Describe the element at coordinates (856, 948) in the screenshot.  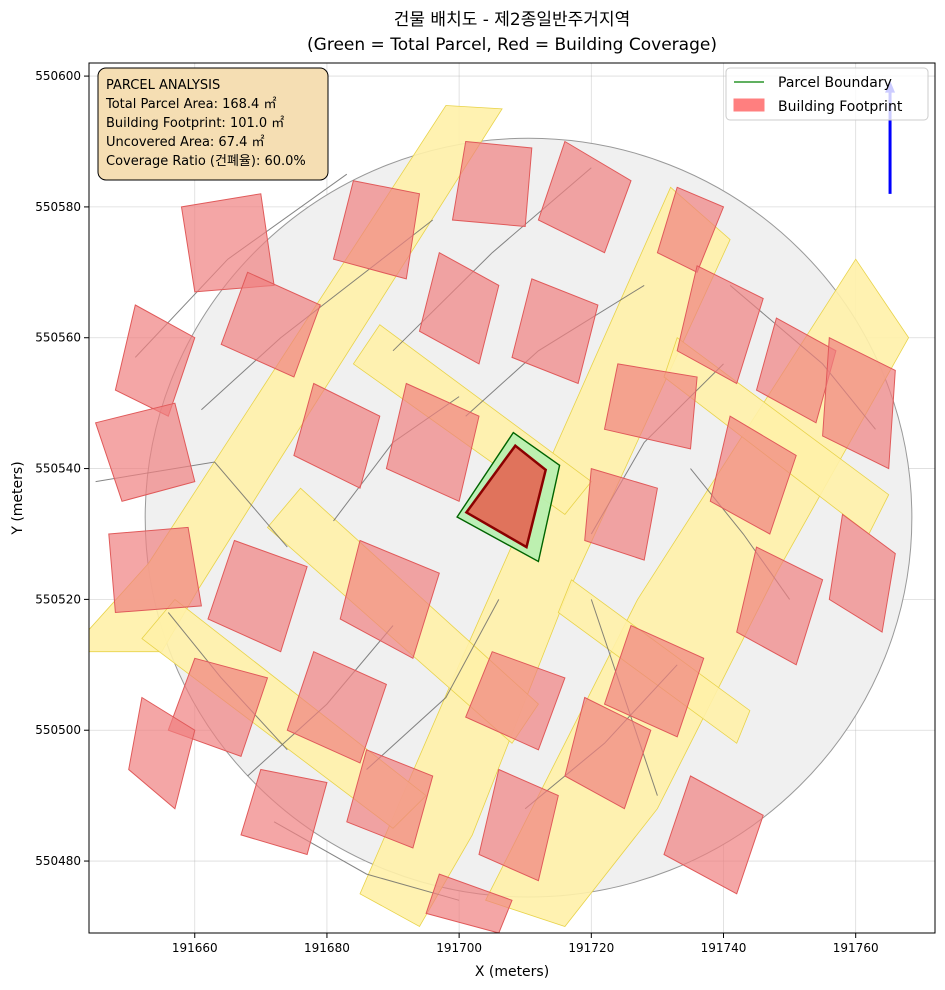
I see `x-tick-label: 191760` at that location.